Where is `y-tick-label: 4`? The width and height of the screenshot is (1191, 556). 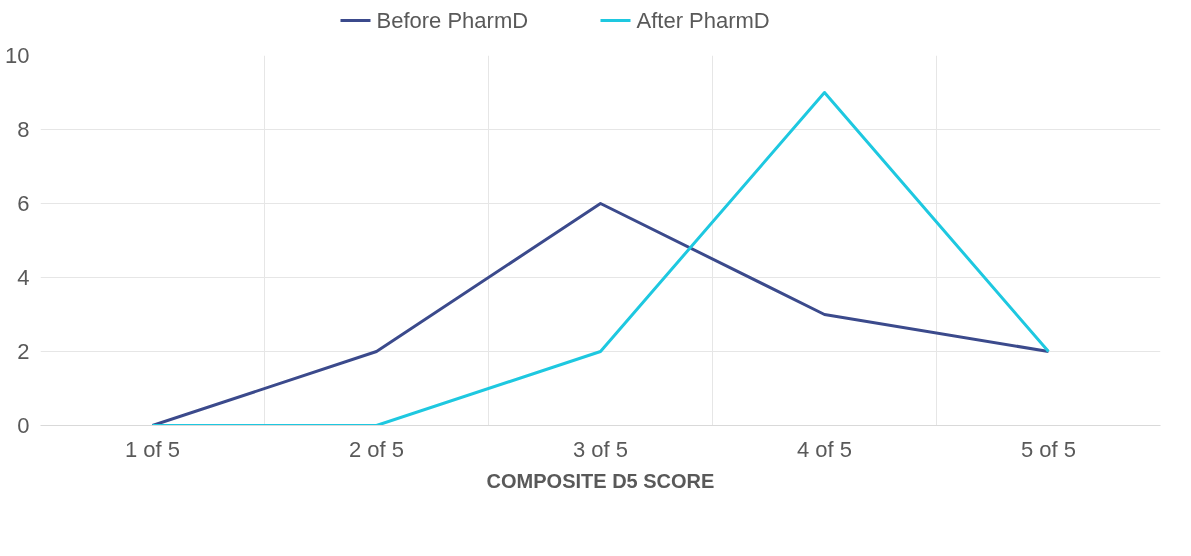
y-tick-label: 4 is located at coordinates (23, 277).